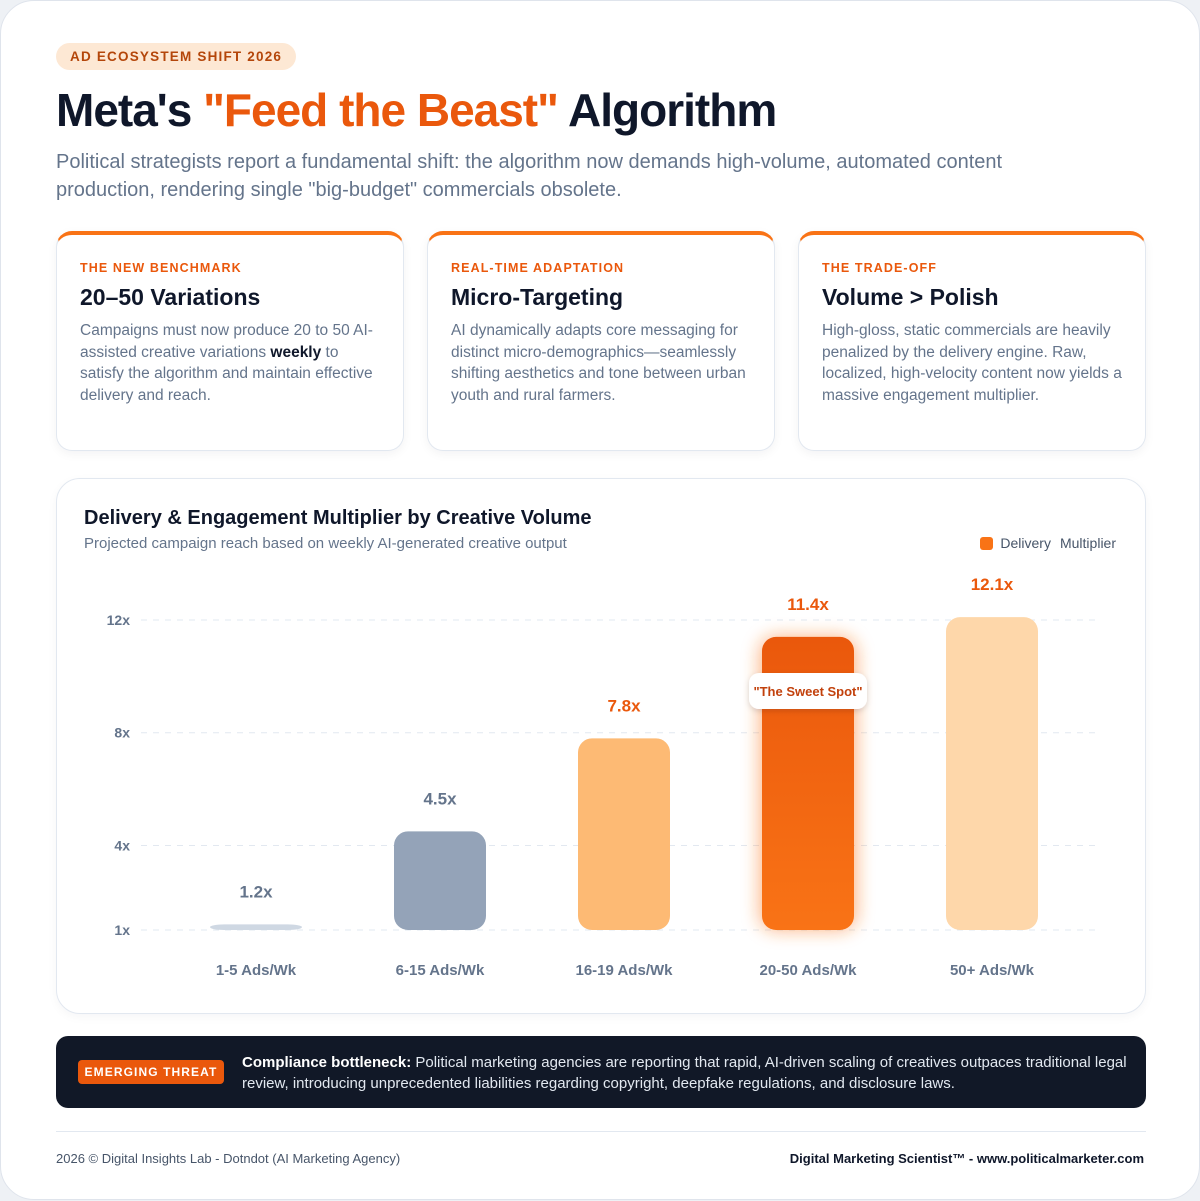  What do you see at coordinates (537, 297) in the screenshot?
I see `card-heading: Micro-Targeting` at bounding box center [537, 297].